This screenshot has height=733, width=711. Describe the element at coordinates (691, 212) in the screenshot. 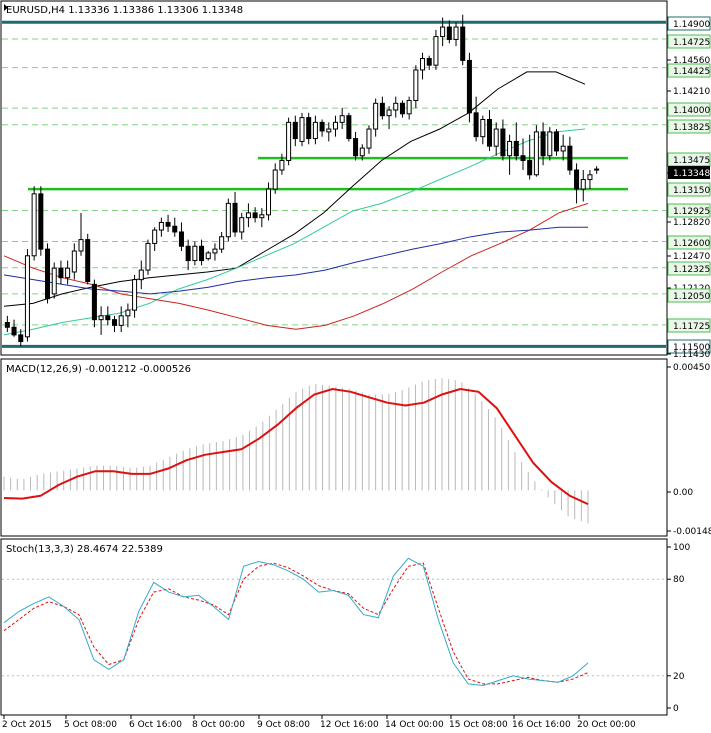

I see `price-tick-label: 1.12925` at that location.